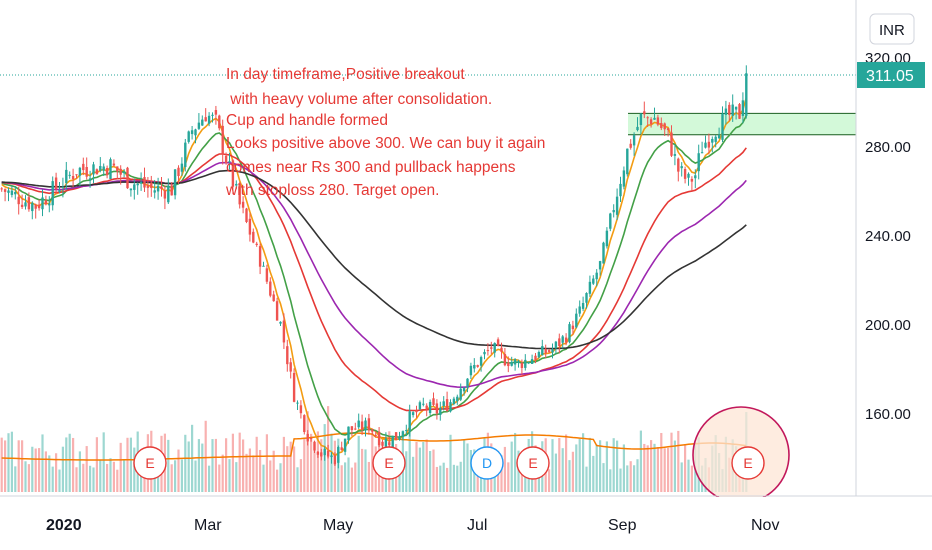  Describe the element at coordinates (888, 414) in the screenshot. I see `y-tick-160: 160.00` at that location.